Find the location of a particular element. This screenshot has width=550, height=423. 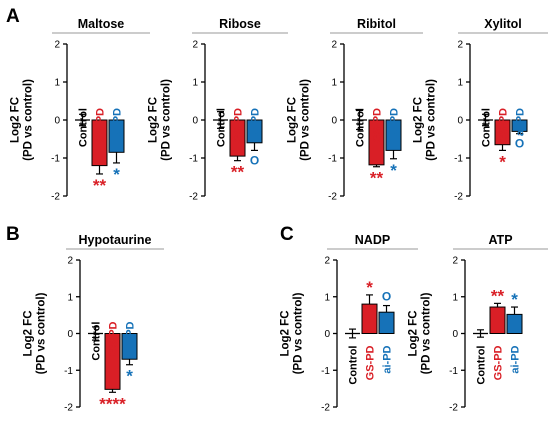

panel-letter-b: B is located at coordinates (13, 234).